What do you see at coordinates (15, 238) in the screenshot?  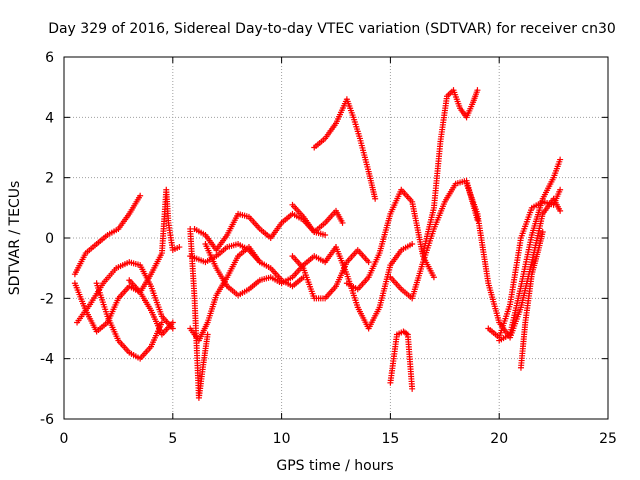 I see `y-axis-label: SDTVAR / TECUs` at bounding box center [15, 238].